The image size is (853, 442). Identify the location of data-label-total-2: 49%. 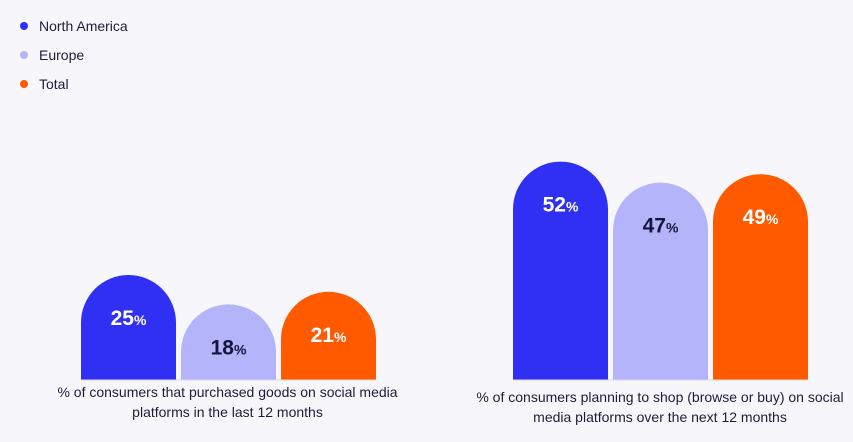
(761, 217).